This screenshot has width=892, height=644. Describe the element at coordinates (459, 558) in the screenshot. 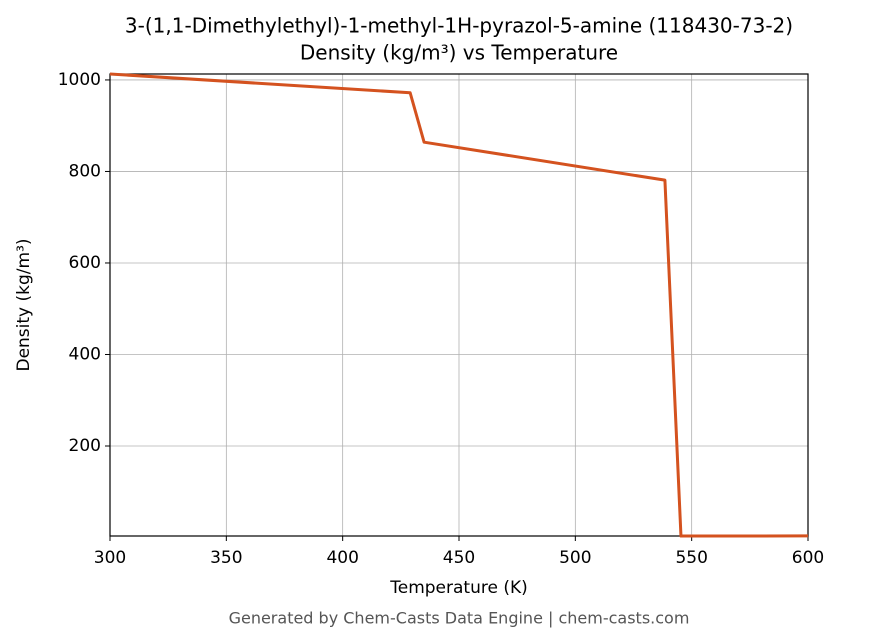

I see `x-tick-label: 450` at that location.